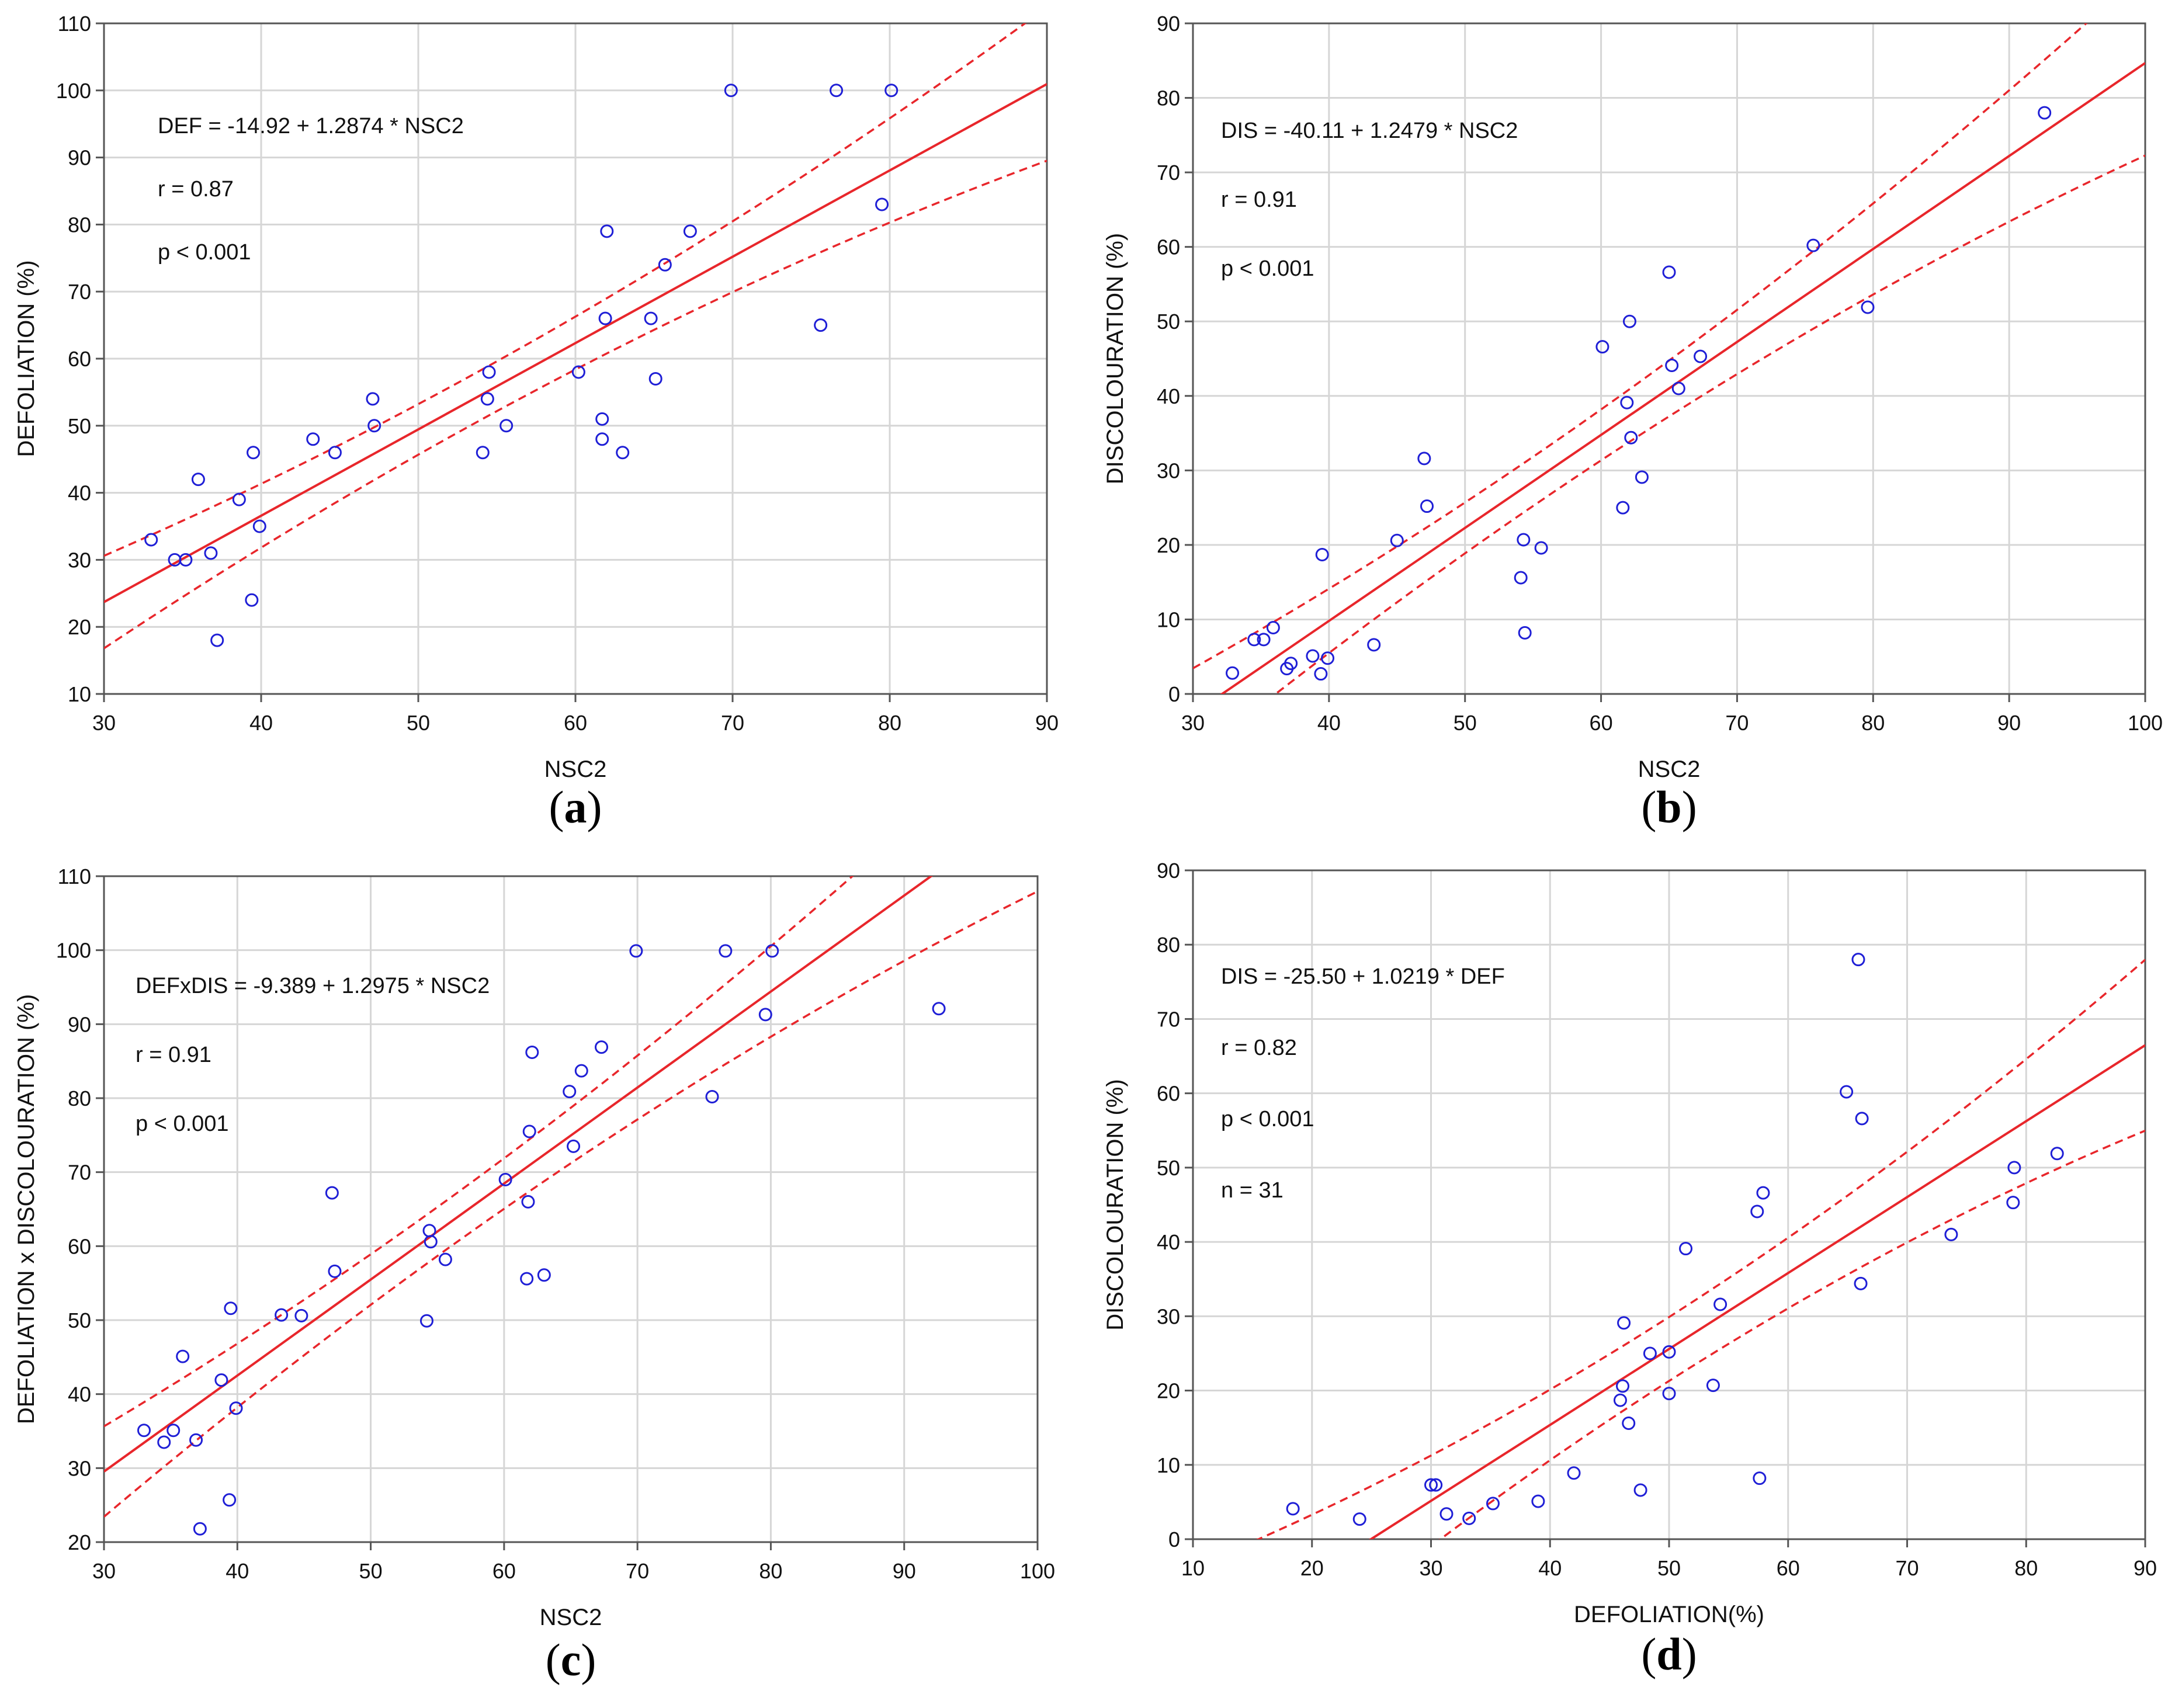 This screenshot has width=2175, height=1708. I want to click on chart-a-confidence-band-upper, so click(565, 290).